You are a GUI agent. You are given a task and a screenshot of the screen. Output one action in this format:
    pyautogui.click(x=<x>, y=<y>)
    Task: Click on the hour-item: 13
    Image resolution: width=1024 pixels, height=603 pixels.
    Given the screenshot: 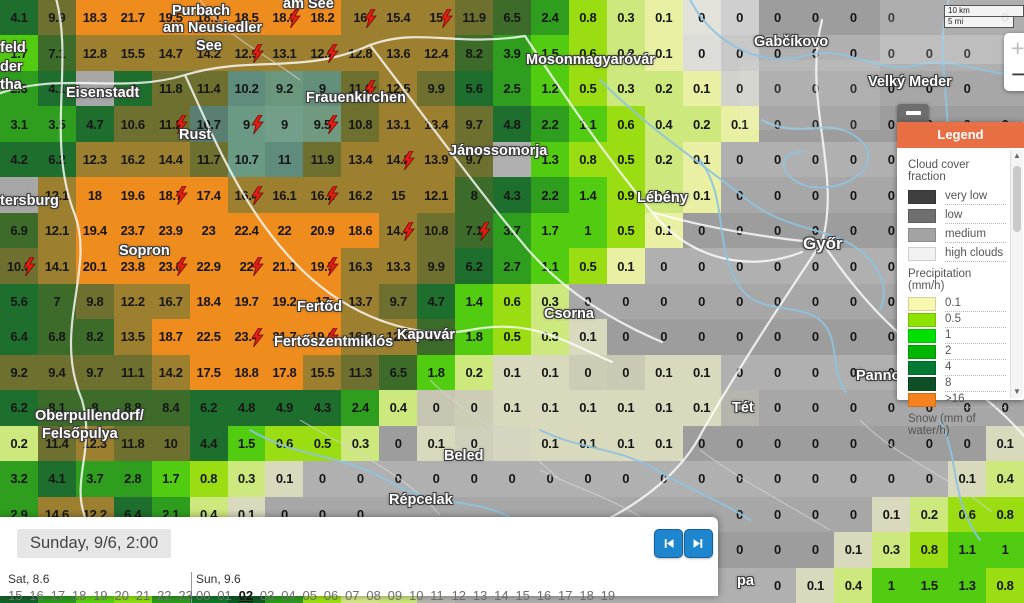 What is the action you would take?
    pyautogui.click(x=480, y=595)
    